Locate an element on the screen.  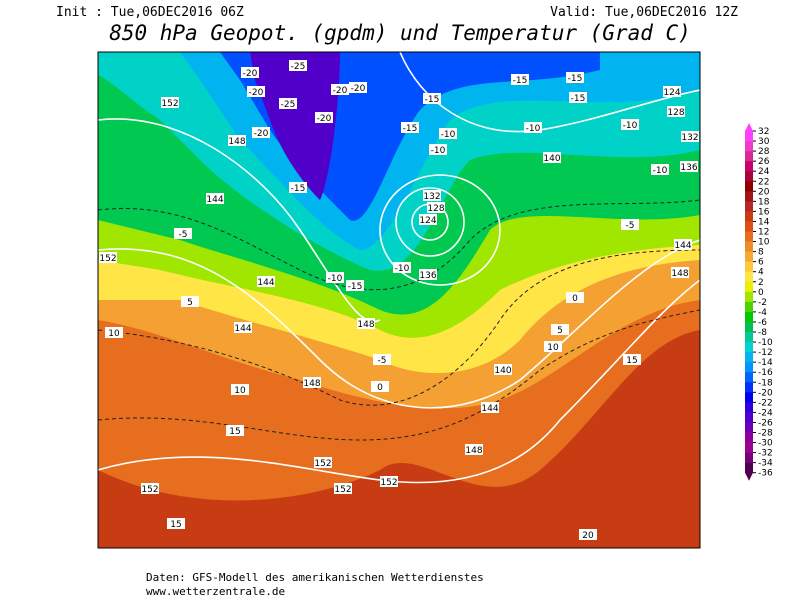
colorbar-tick-label: 8 is located at coordinates (761, 253).